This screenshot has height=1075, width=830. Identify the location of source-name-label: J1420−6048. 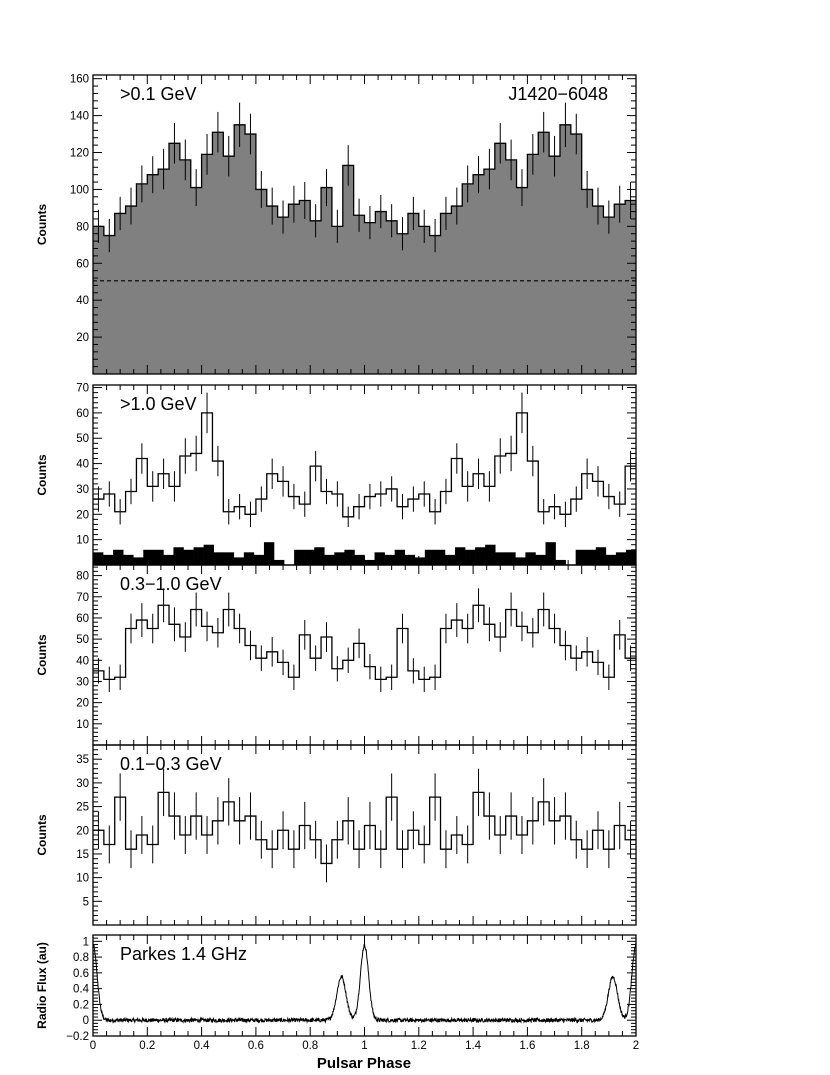
(558, 94).